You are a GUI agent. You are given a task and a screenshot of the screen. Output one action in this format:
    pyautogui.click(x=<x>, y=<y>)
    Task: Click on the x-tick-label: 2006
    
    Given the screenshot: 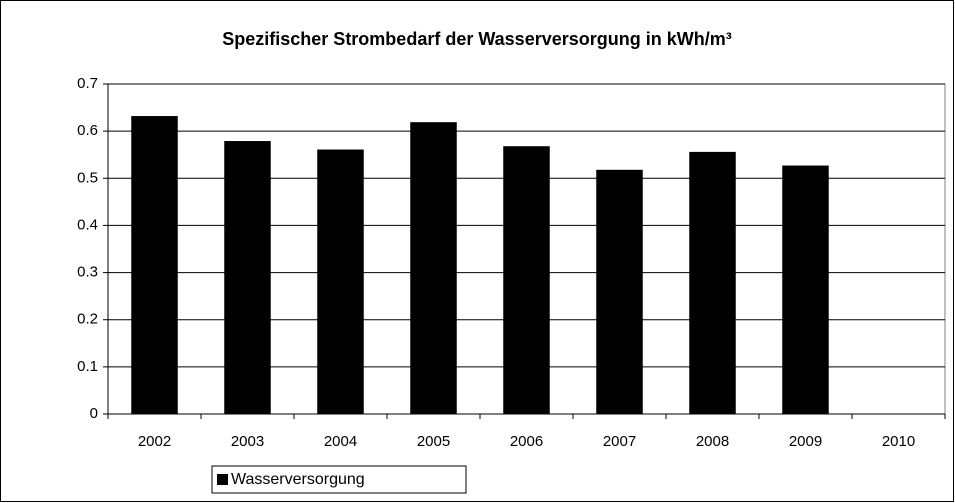 What is the action you would take?
    pyautogui.click(x=526, y=441)
    